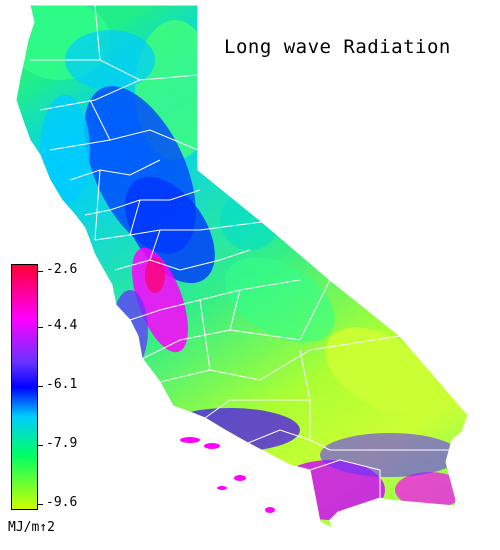  I want to click on legend-tick-label: -9.6, so click(62, 502).